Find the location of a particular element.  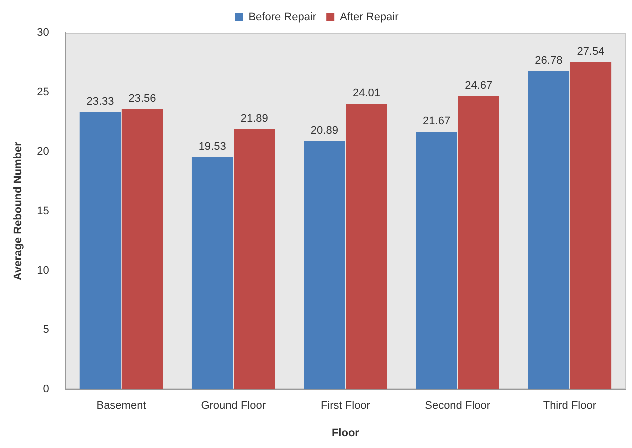

data-label: 21.89 is located at coordinates (254, 118).